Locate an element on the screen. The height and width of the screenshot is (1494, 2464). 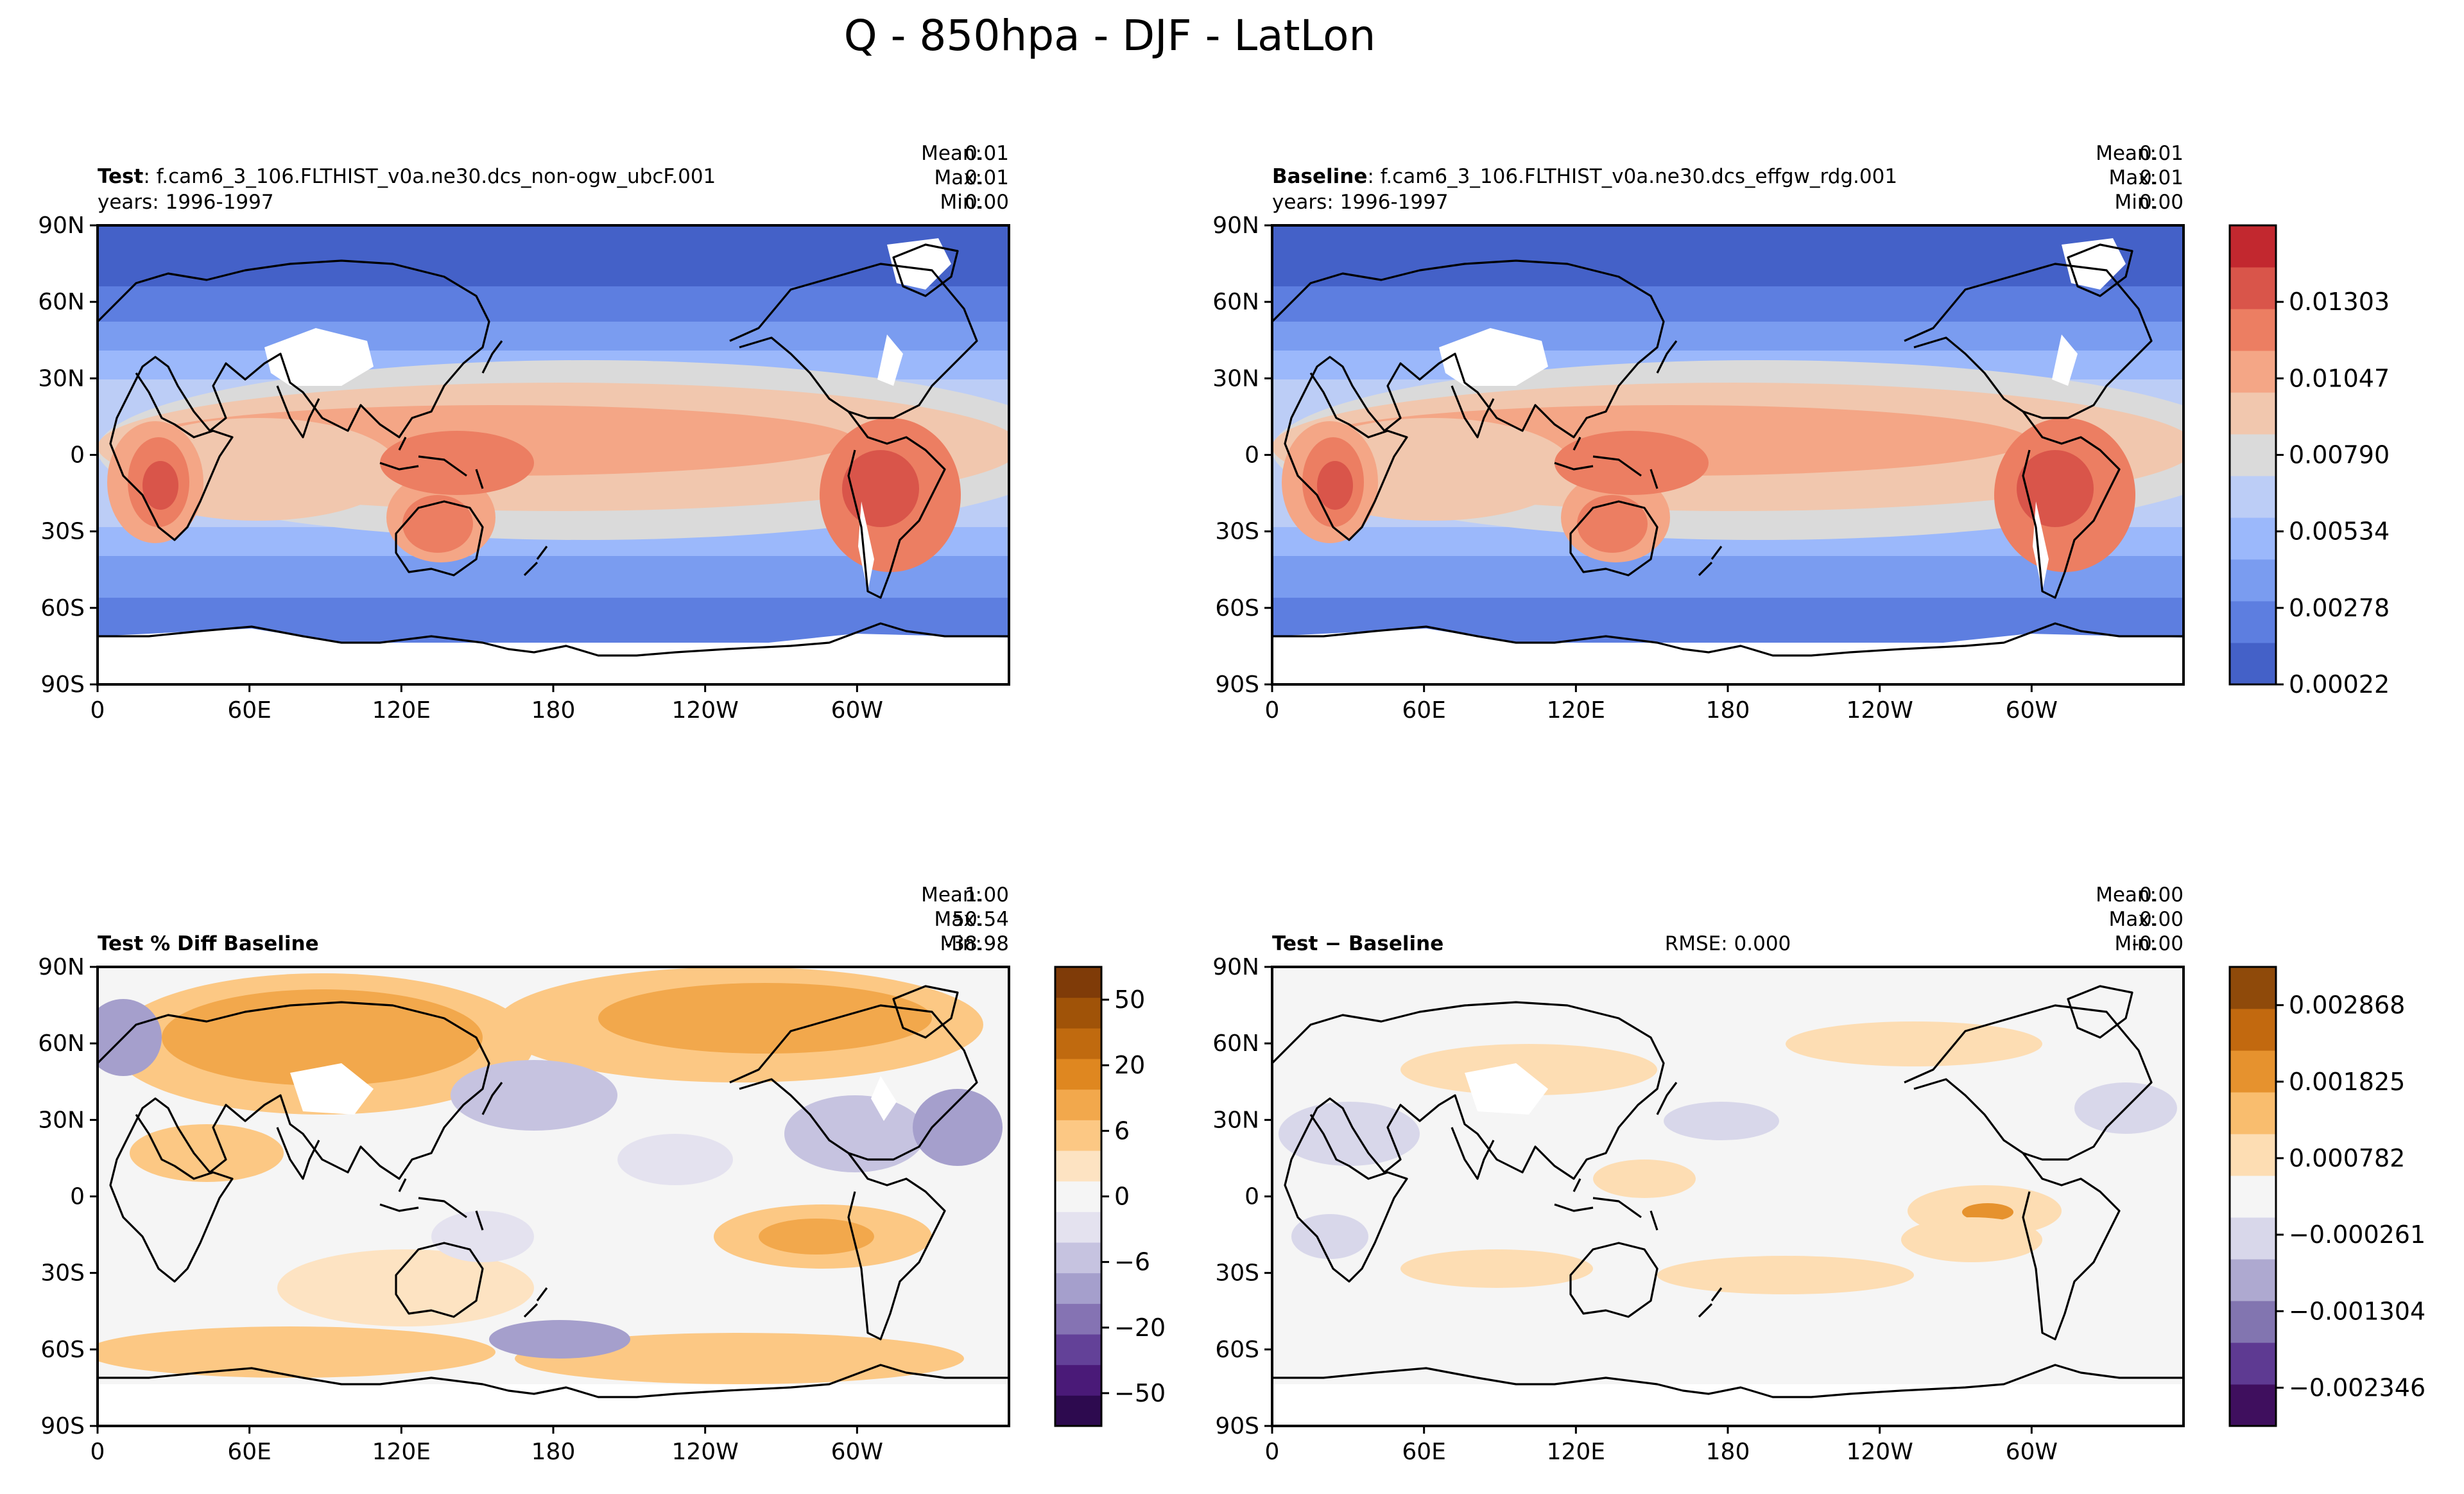
colorbar-tick-label: 0.000782 is located at coordinates (2347, 1158).